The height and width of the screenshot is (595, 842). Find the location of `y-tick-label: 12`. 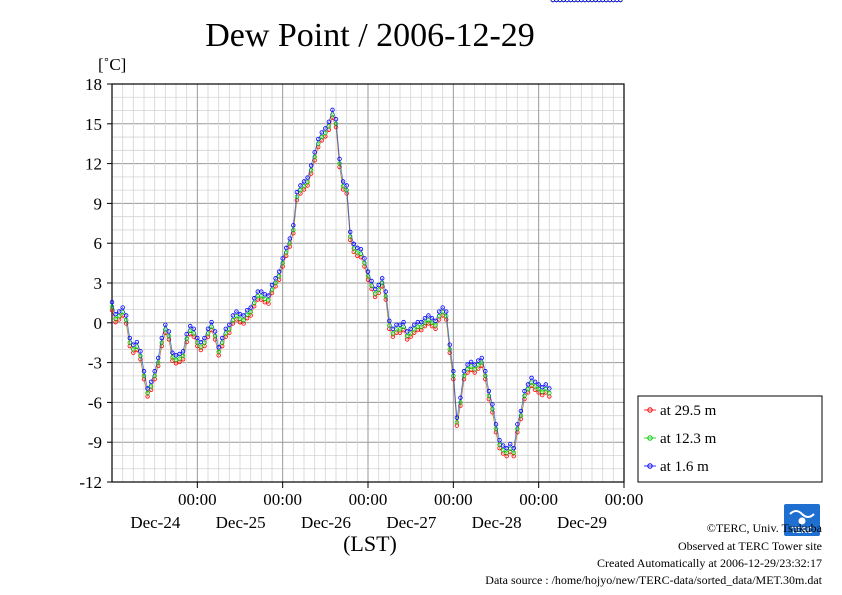

y-tick-label: 12 is located at coordinates (93, 164).